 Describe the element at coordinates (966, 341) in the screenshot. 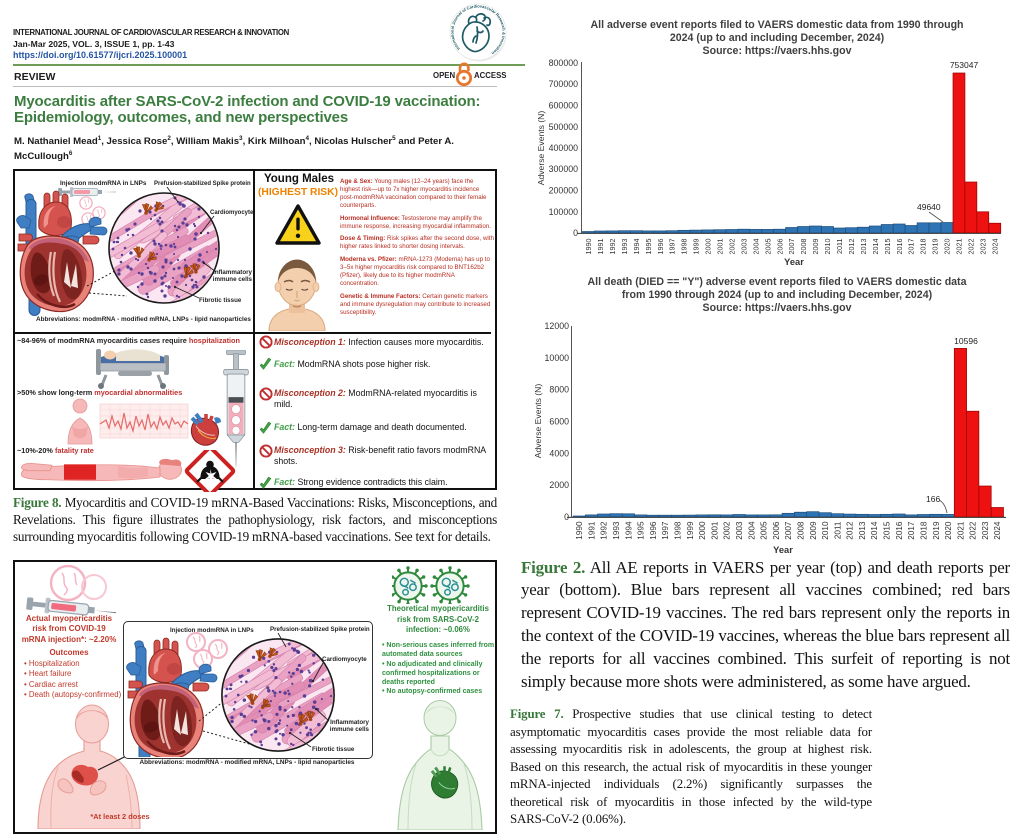

I see `svg-text: 10596` at that location.